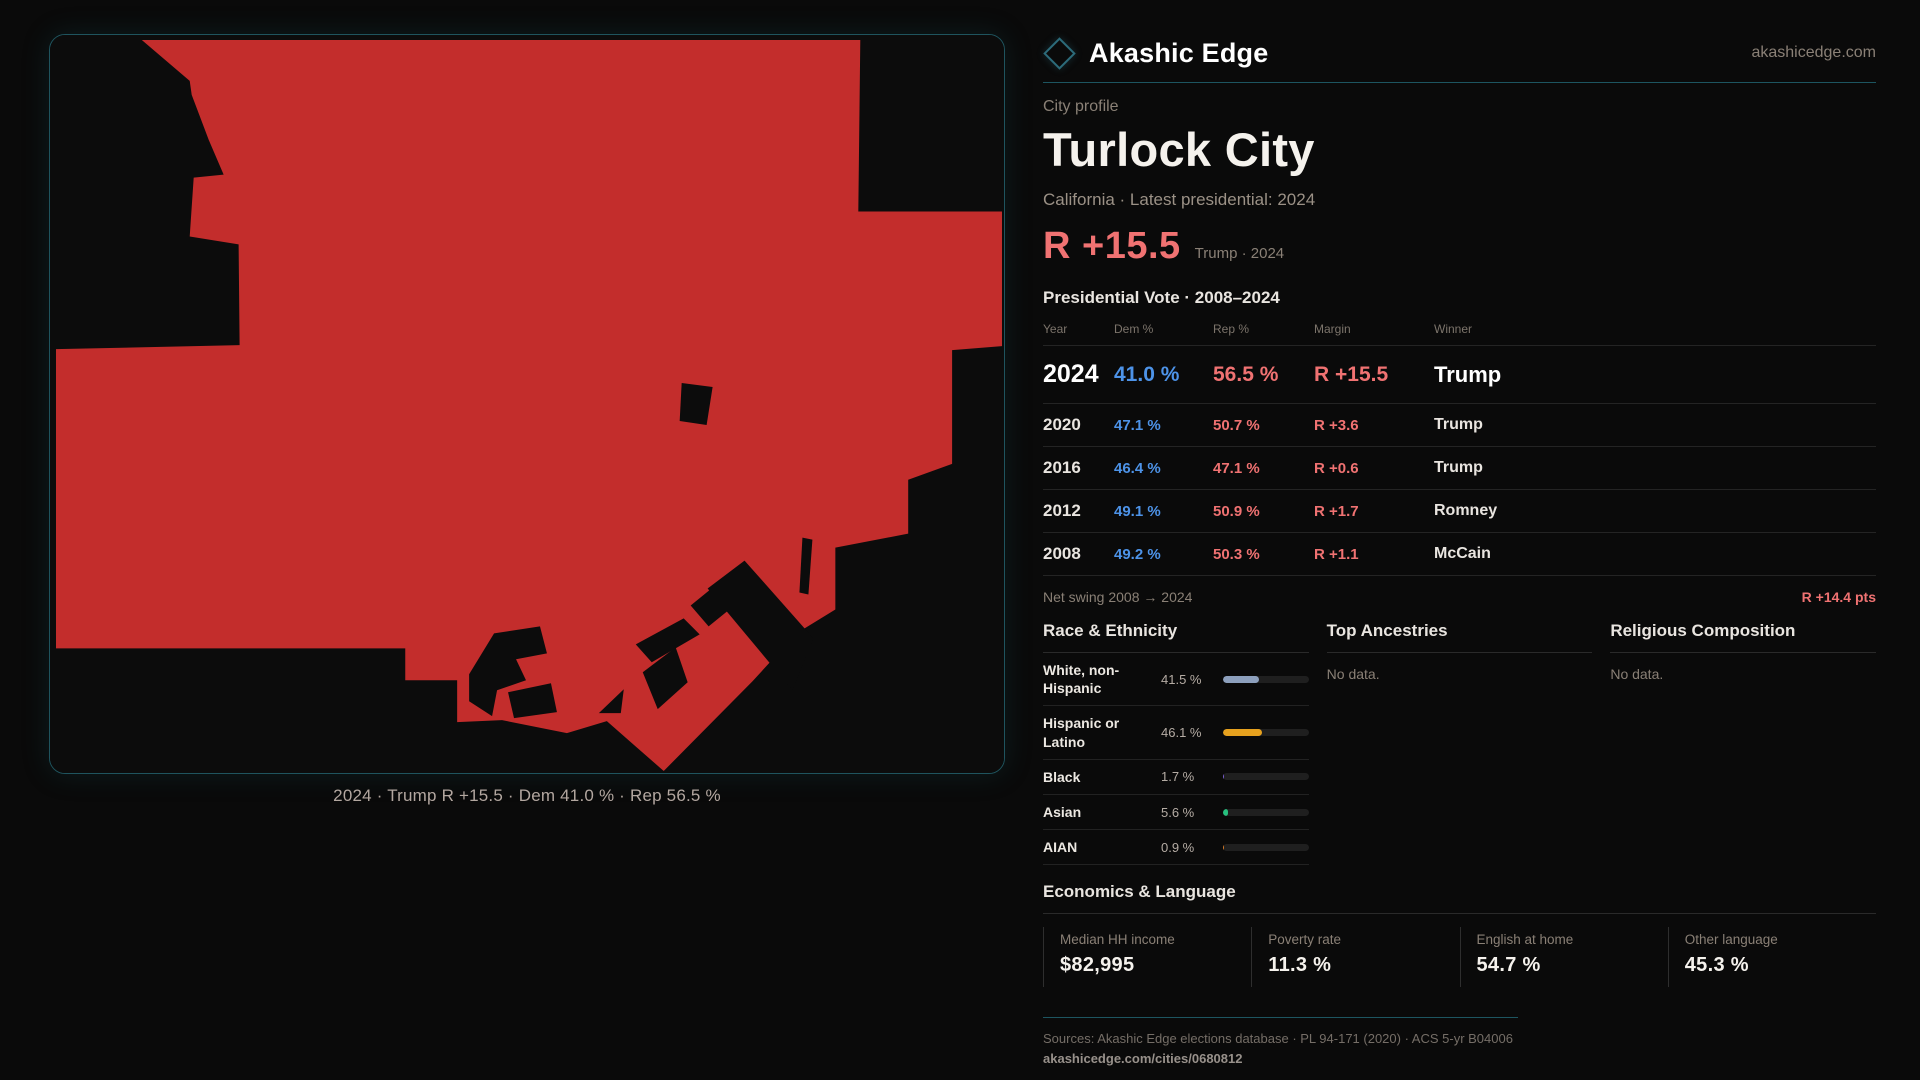 The image size is (1920, 1080). What do you see at coordinates (1239, 253) in the screenshot?
I see `headline-context: Trump · 2024` at bounding box center [1239, 253].